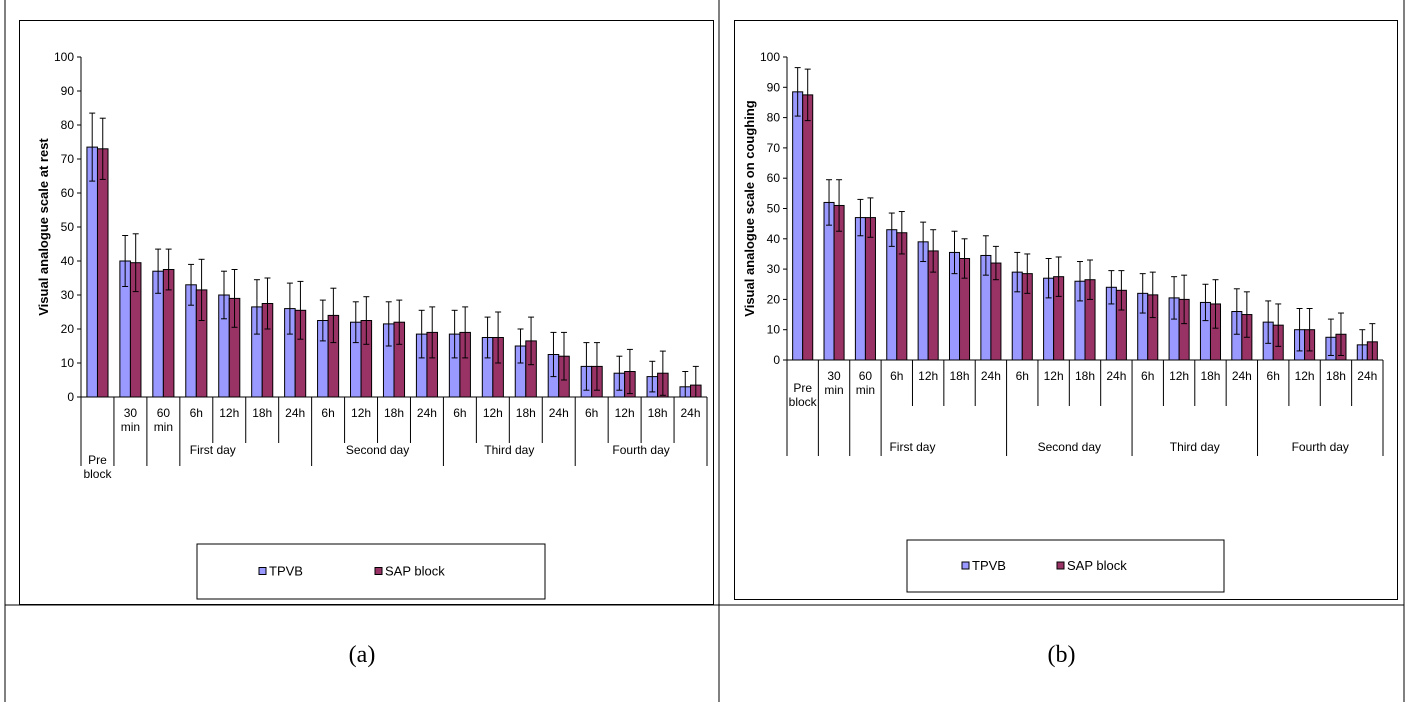  Describe the element at coordinates (362, 655) in the screenshot. I see `caption-a: (a)` at that location.